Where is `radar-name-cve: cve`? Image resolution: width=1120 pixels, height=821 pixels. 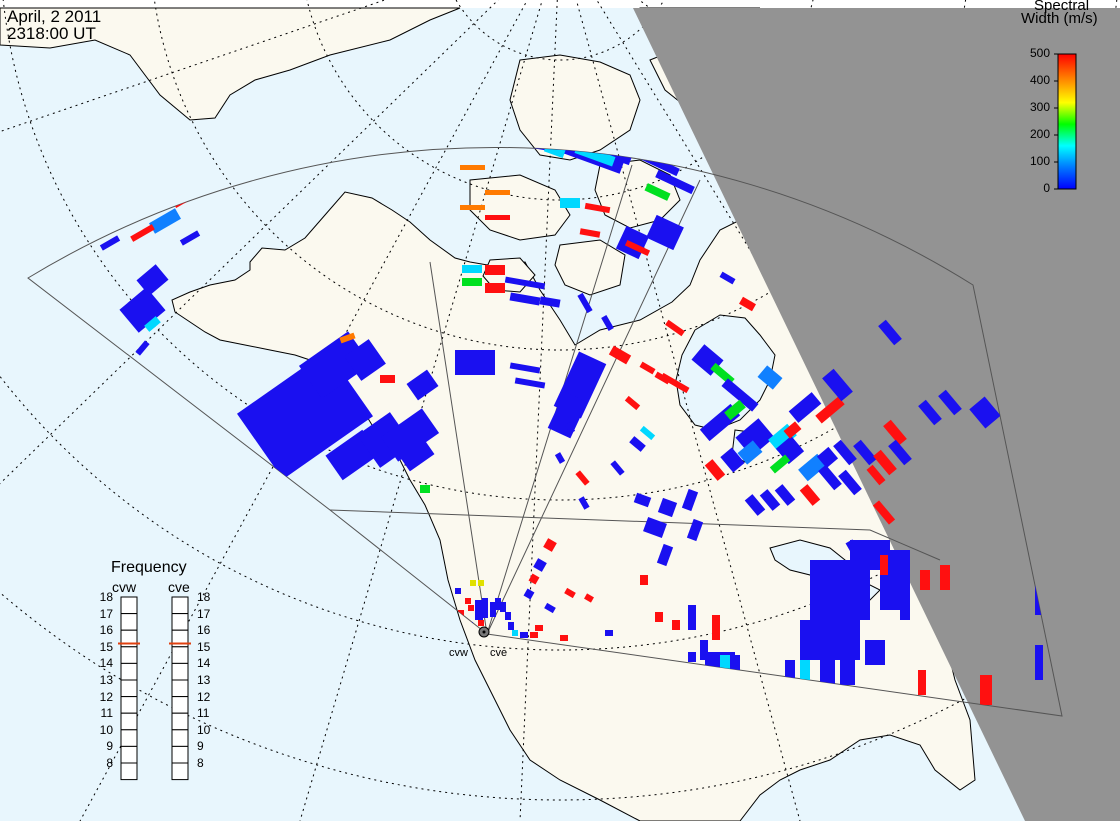 radar-name-cve: cve is located at coordinates (179, 587).